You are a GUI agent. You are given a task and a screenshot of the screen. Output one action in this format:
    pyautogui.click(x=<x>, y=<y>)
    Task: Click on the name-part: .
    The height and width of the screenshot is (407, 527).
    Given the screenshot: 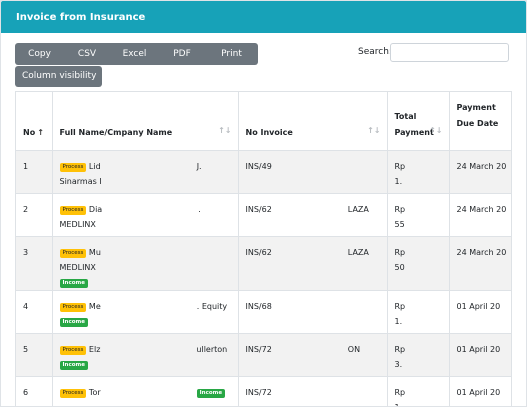 What is the action you would take?
    pyautogui.click(x=199, y=209)
    